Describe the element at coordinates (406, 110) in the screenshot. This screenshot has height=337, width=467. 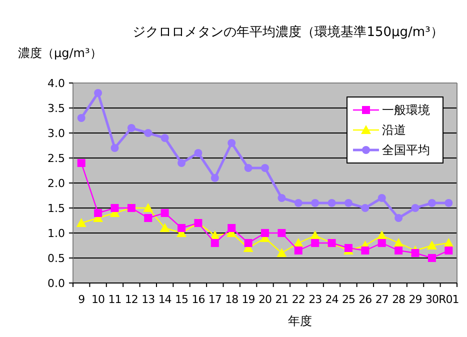
I see `legend-label: 一般環境` at that location.